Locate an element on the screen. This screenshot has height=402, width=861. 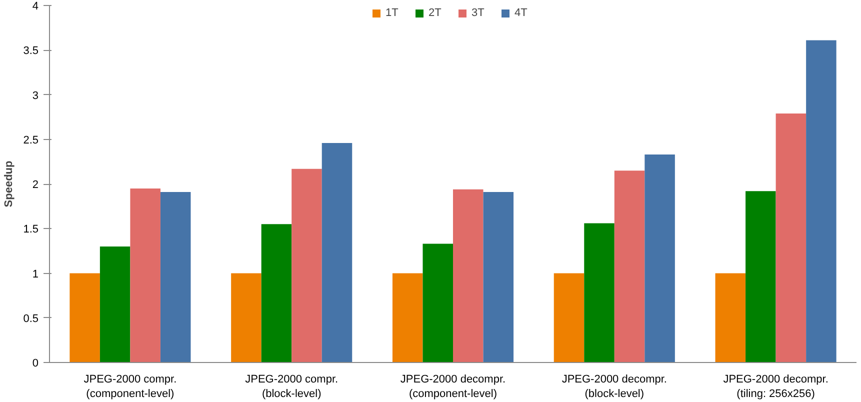
legend-label: 1T is located at coordinates (393, 13).